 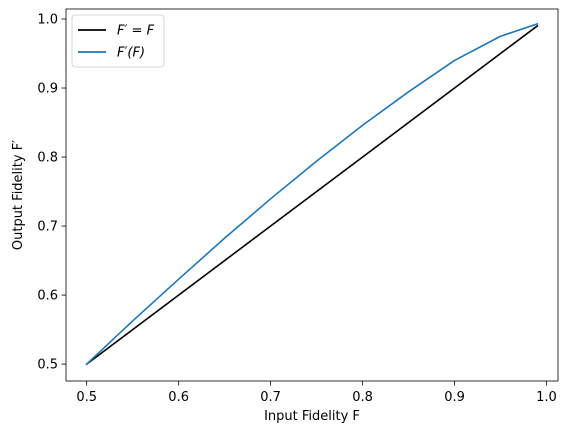 What do you see at coordinates (131, 53) in the screenshot?
I see `legend-label-1: F′(F)` at bounding box center [131, 53].